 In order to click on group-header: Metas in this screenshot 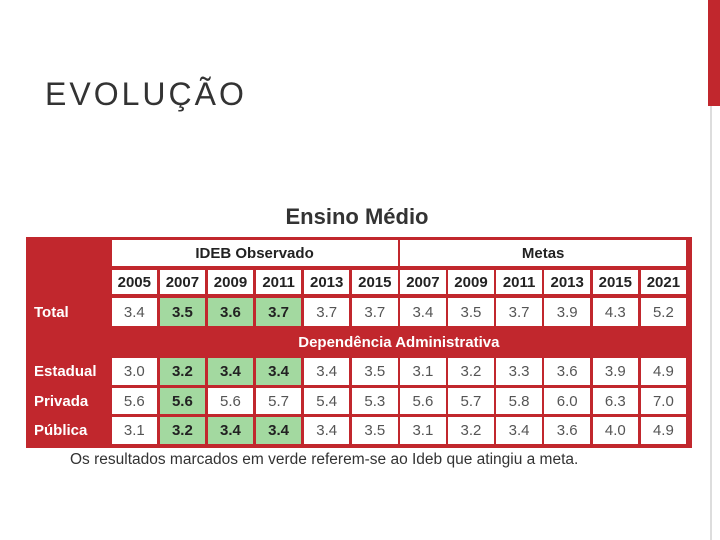, I will do `click(543, 253)`.